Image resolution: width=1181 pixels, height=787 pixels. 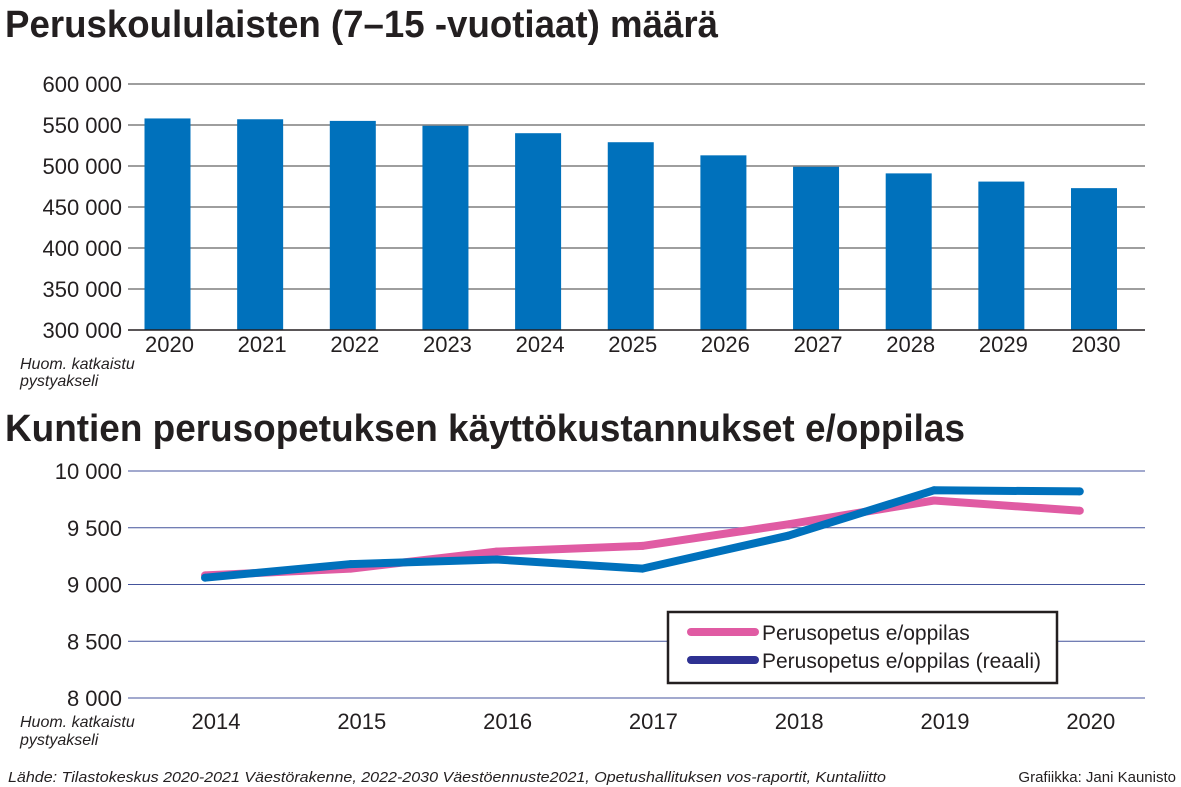 I want to click on line-axis-note-line-1: Huom. katkaistu, so click(x=77, y=722).